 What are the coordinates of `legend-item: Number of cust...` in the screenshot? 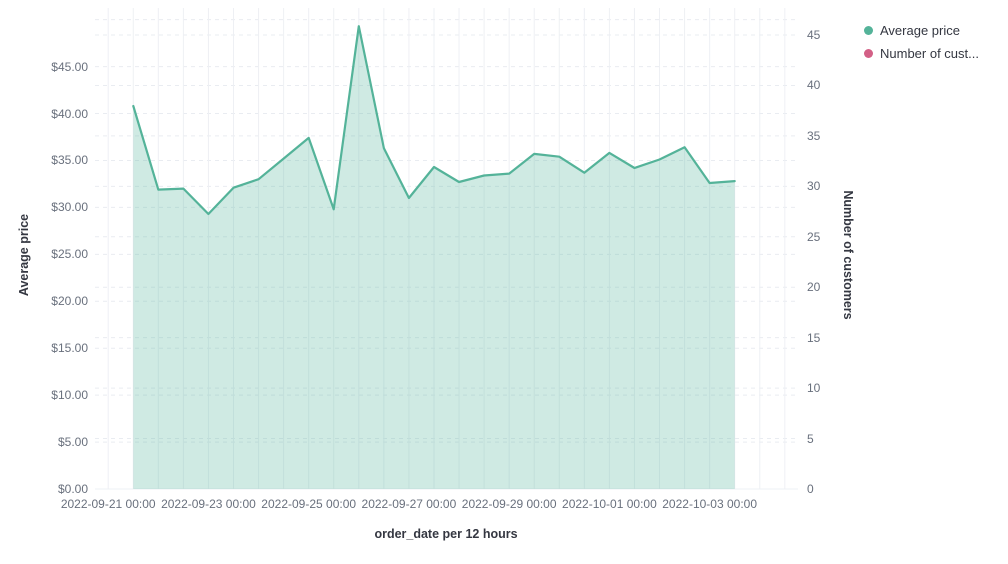 It's located at (921, 53).